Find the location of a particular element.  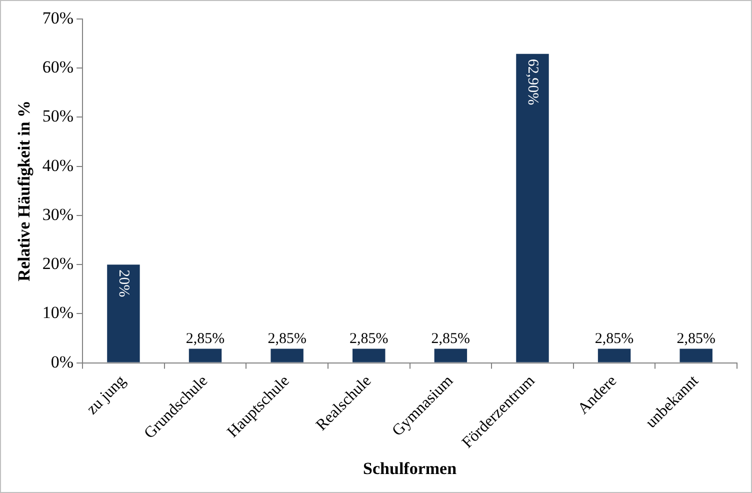

y-tick-label: 0% is located at coordinates (62, 362).